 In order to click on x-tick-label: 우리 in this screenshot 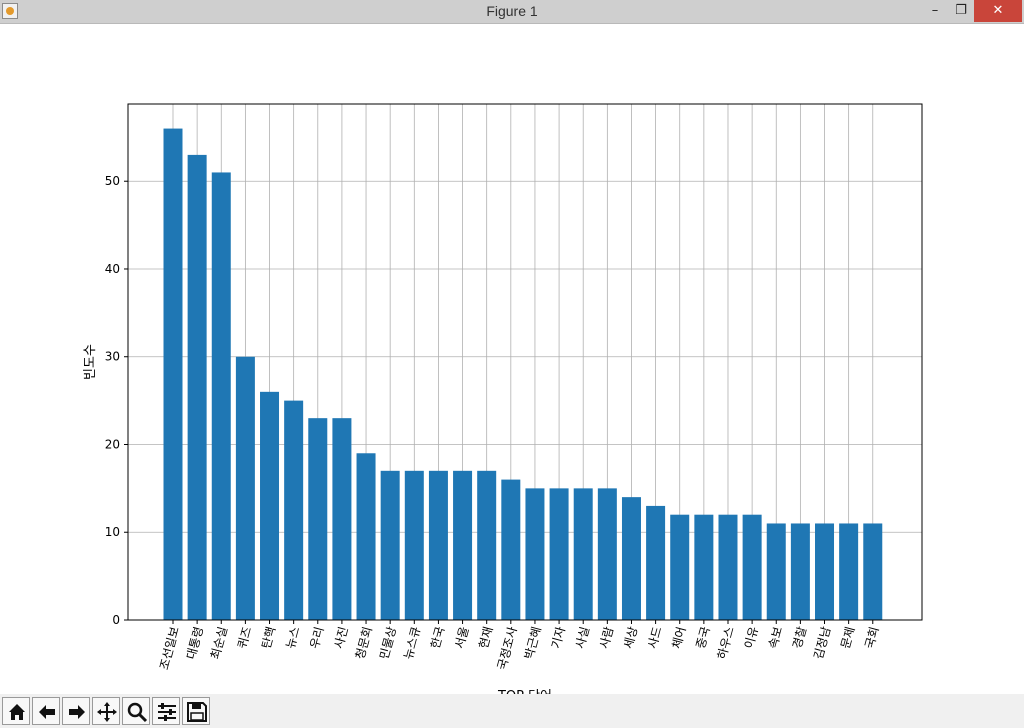, I will do `click(316, 637)`.